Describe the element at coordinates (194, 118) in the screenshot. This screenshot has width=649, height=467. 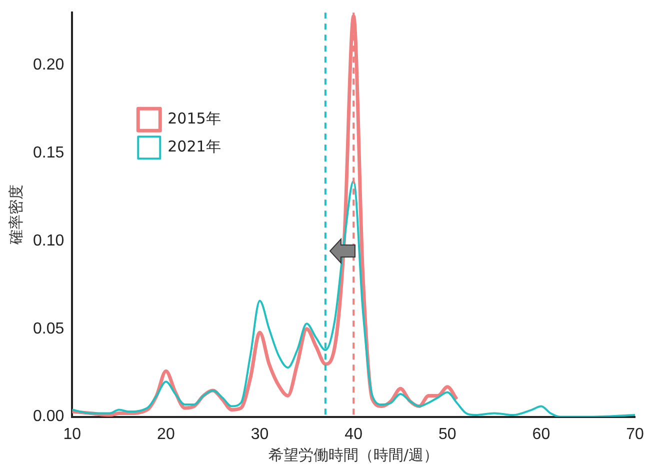
I see `legend-label: 2015年` at that location.